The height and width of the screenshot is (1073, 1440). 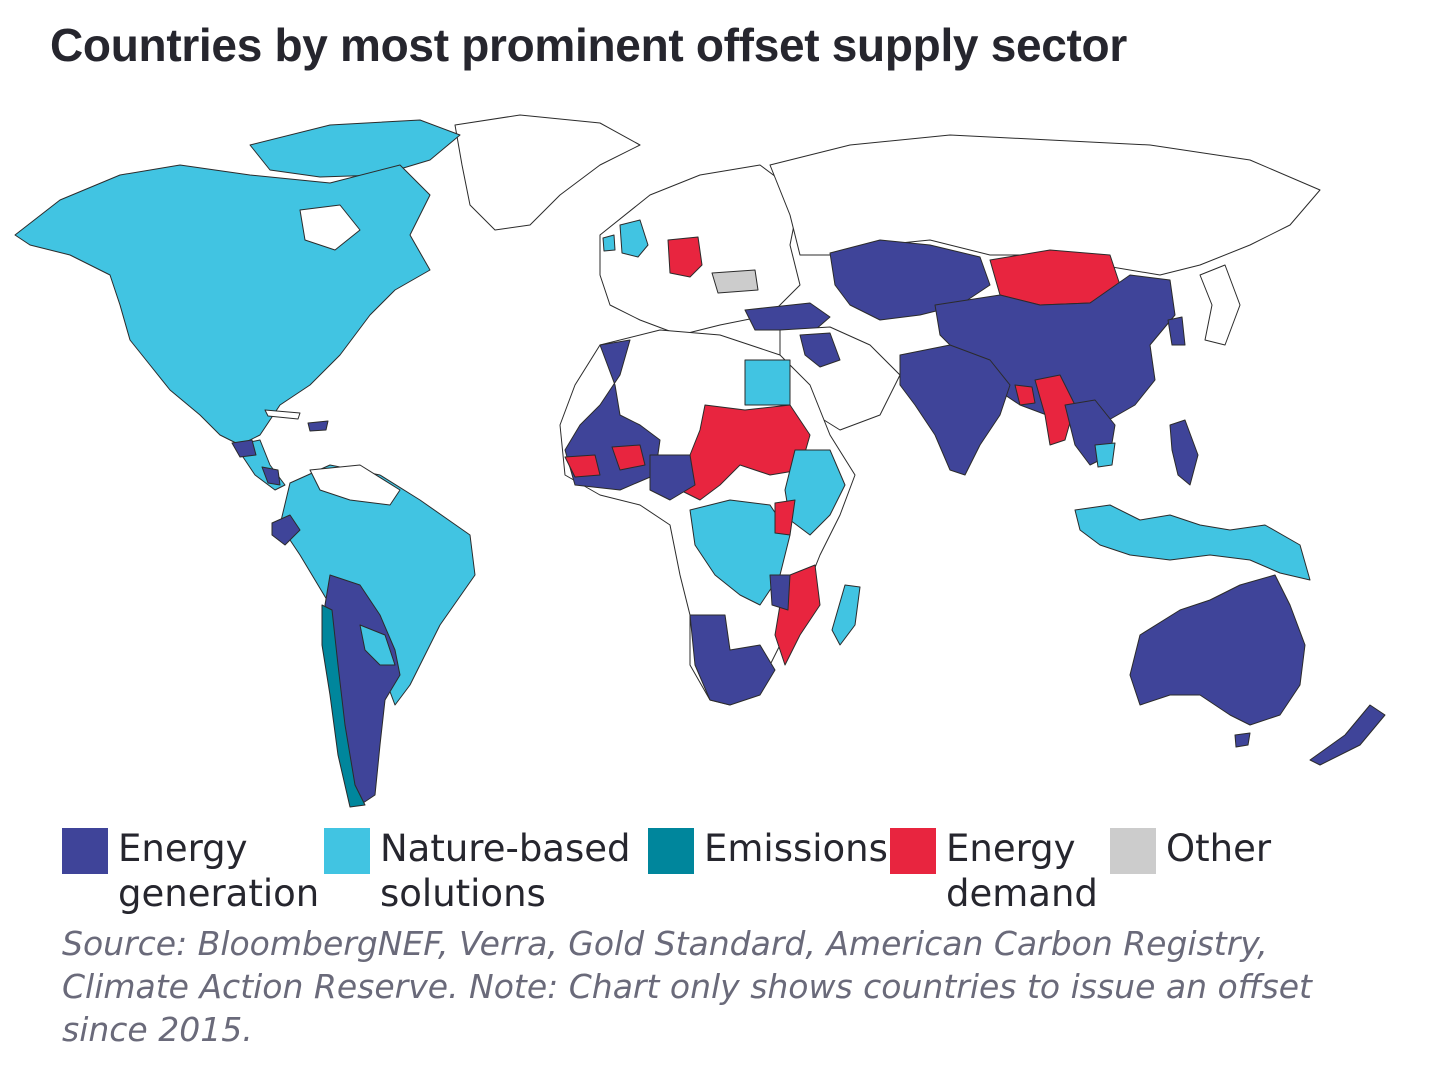 What do you see at coordinates (355, 485) in the screenshot?
I see `region-venezuela-guianas` at bounding box center [355, 485].